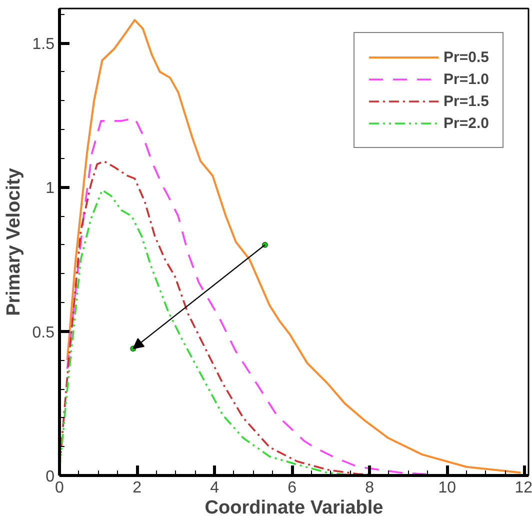 This screenshot has height=521, width=532. I want to click on legend-label: Pr=2.0, so click(466, 123).